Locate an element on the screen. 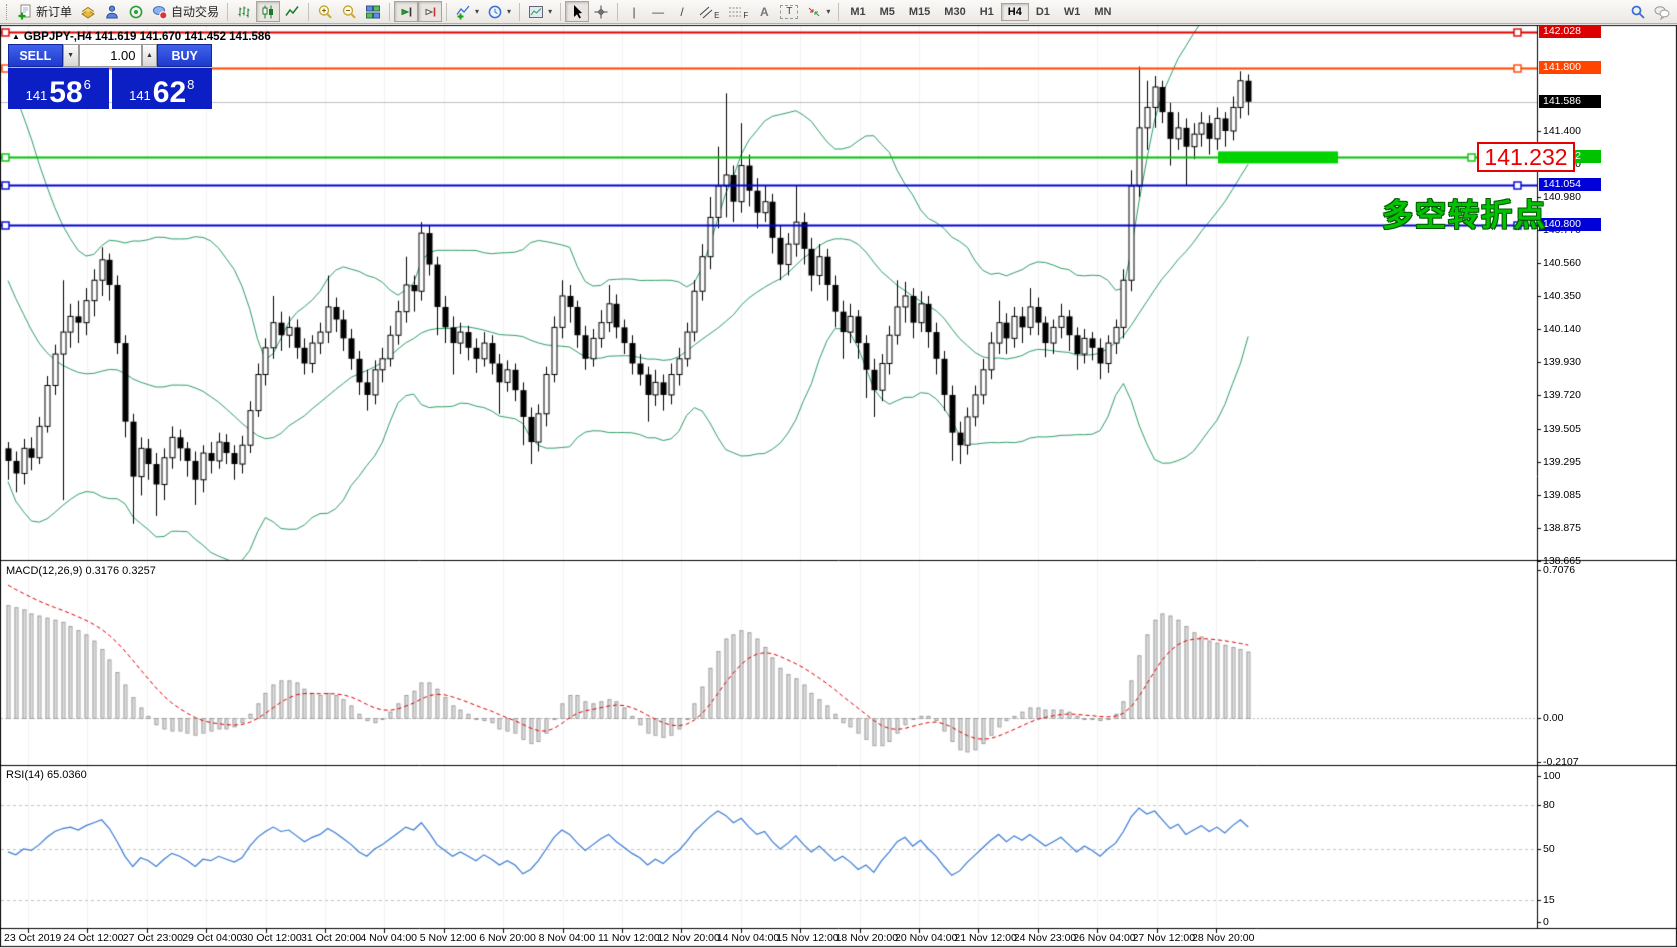 This screenshot has height=948, width=1677. channel-sub-label: E is located at coordinates (717, 15).